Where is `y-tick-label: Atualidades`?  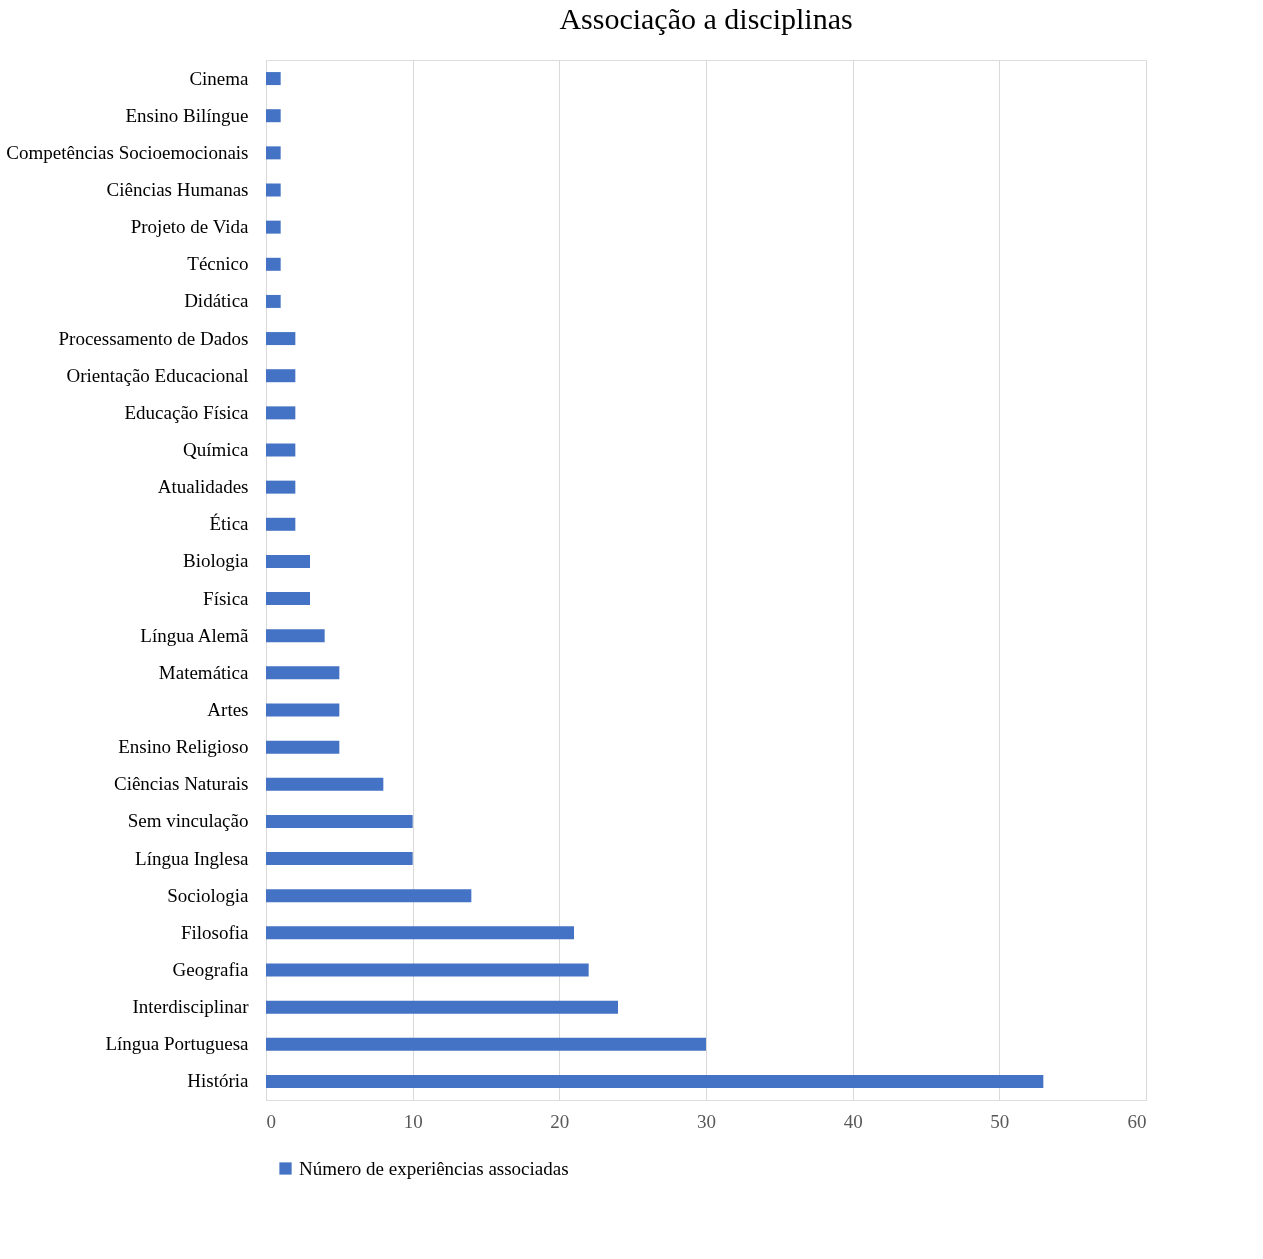
y-tick-label: Atualidades is located at coordinates (203, 487).